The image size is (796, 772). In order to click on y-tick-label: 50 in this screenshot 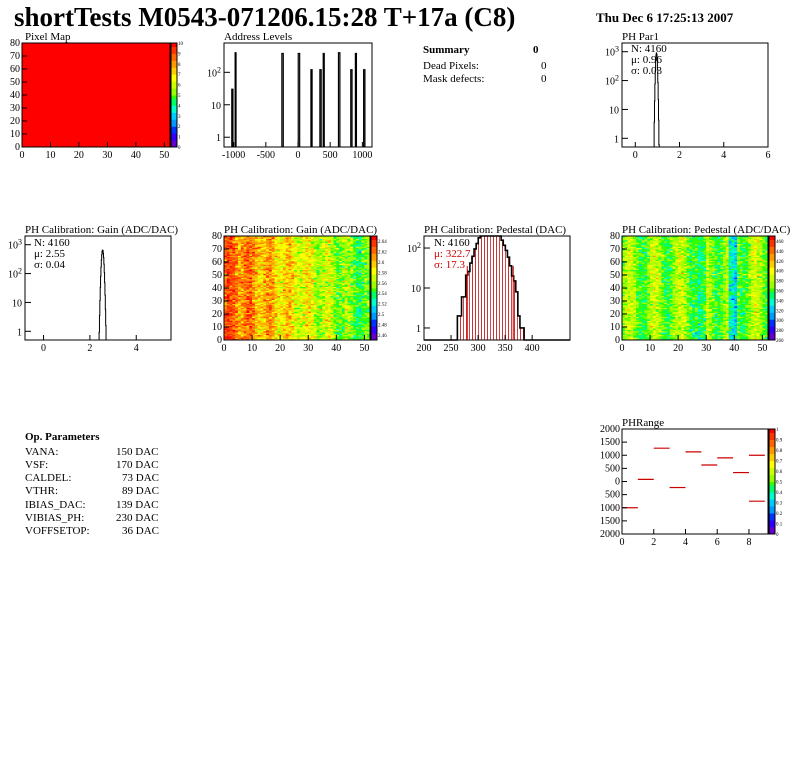, I will do `click(217, 275)`.